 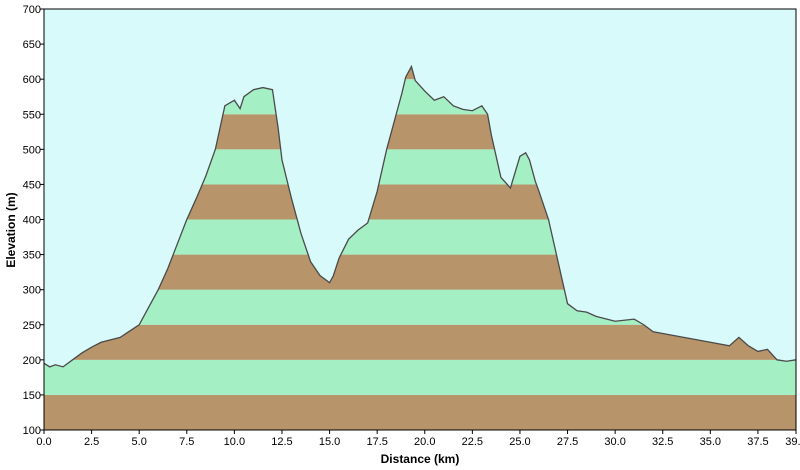 I want to click on y-tick-label: 550, so click(x=32, y=115).